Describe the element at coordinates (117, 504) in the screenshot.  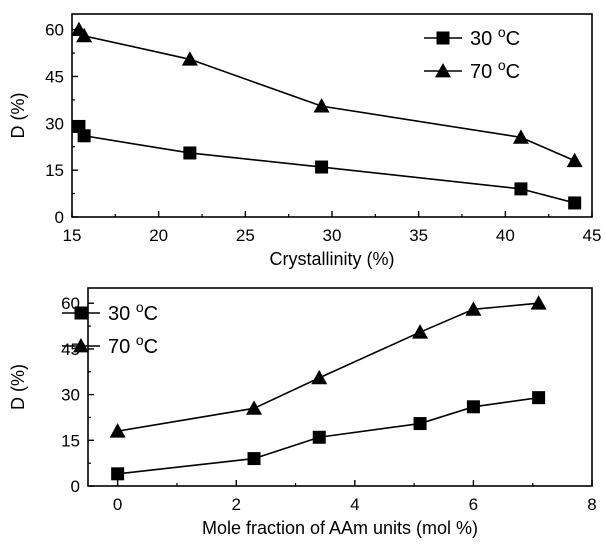
I see `x-tick-label: 0` at that location.